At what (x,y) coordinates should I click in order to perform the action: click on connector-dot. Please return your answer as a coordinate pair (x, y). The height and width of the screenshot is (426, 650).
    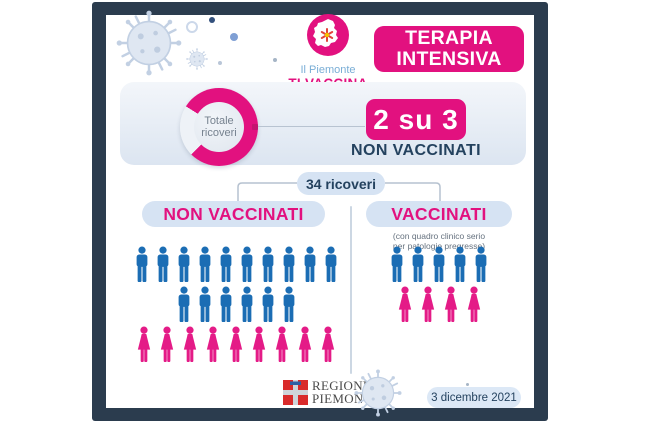
    Looking at the image, I should click on (255, 127).